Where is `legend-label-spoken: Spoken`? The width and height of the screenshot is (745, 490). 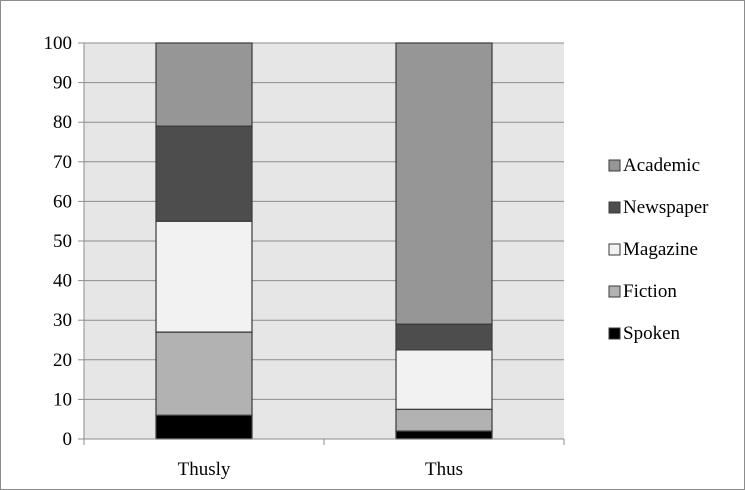 legend-label-spoken: Spoken is located at coordinates (652, 333).